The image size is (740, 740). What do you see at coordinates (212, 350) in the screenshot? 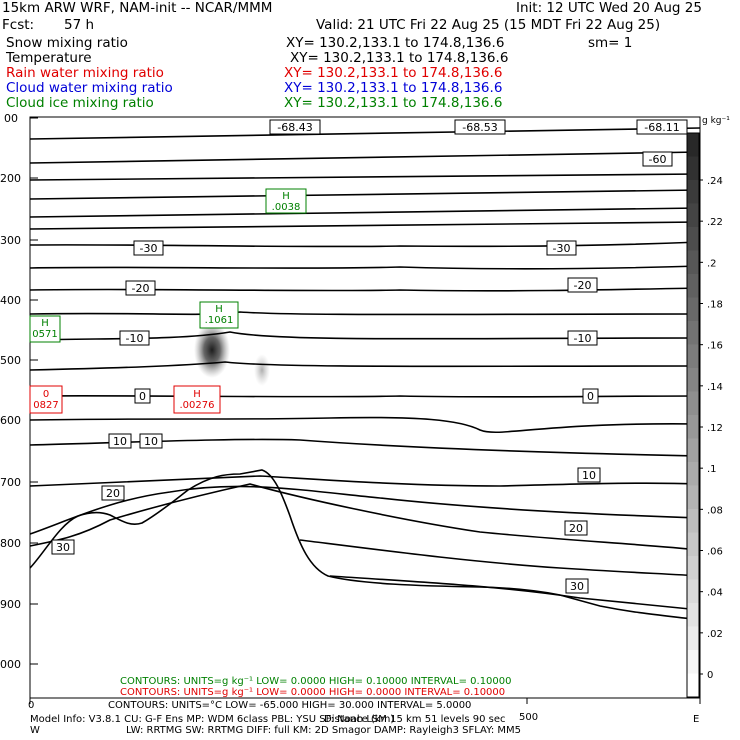
I see `snow-shading-core` at bounding box center [212, 350].